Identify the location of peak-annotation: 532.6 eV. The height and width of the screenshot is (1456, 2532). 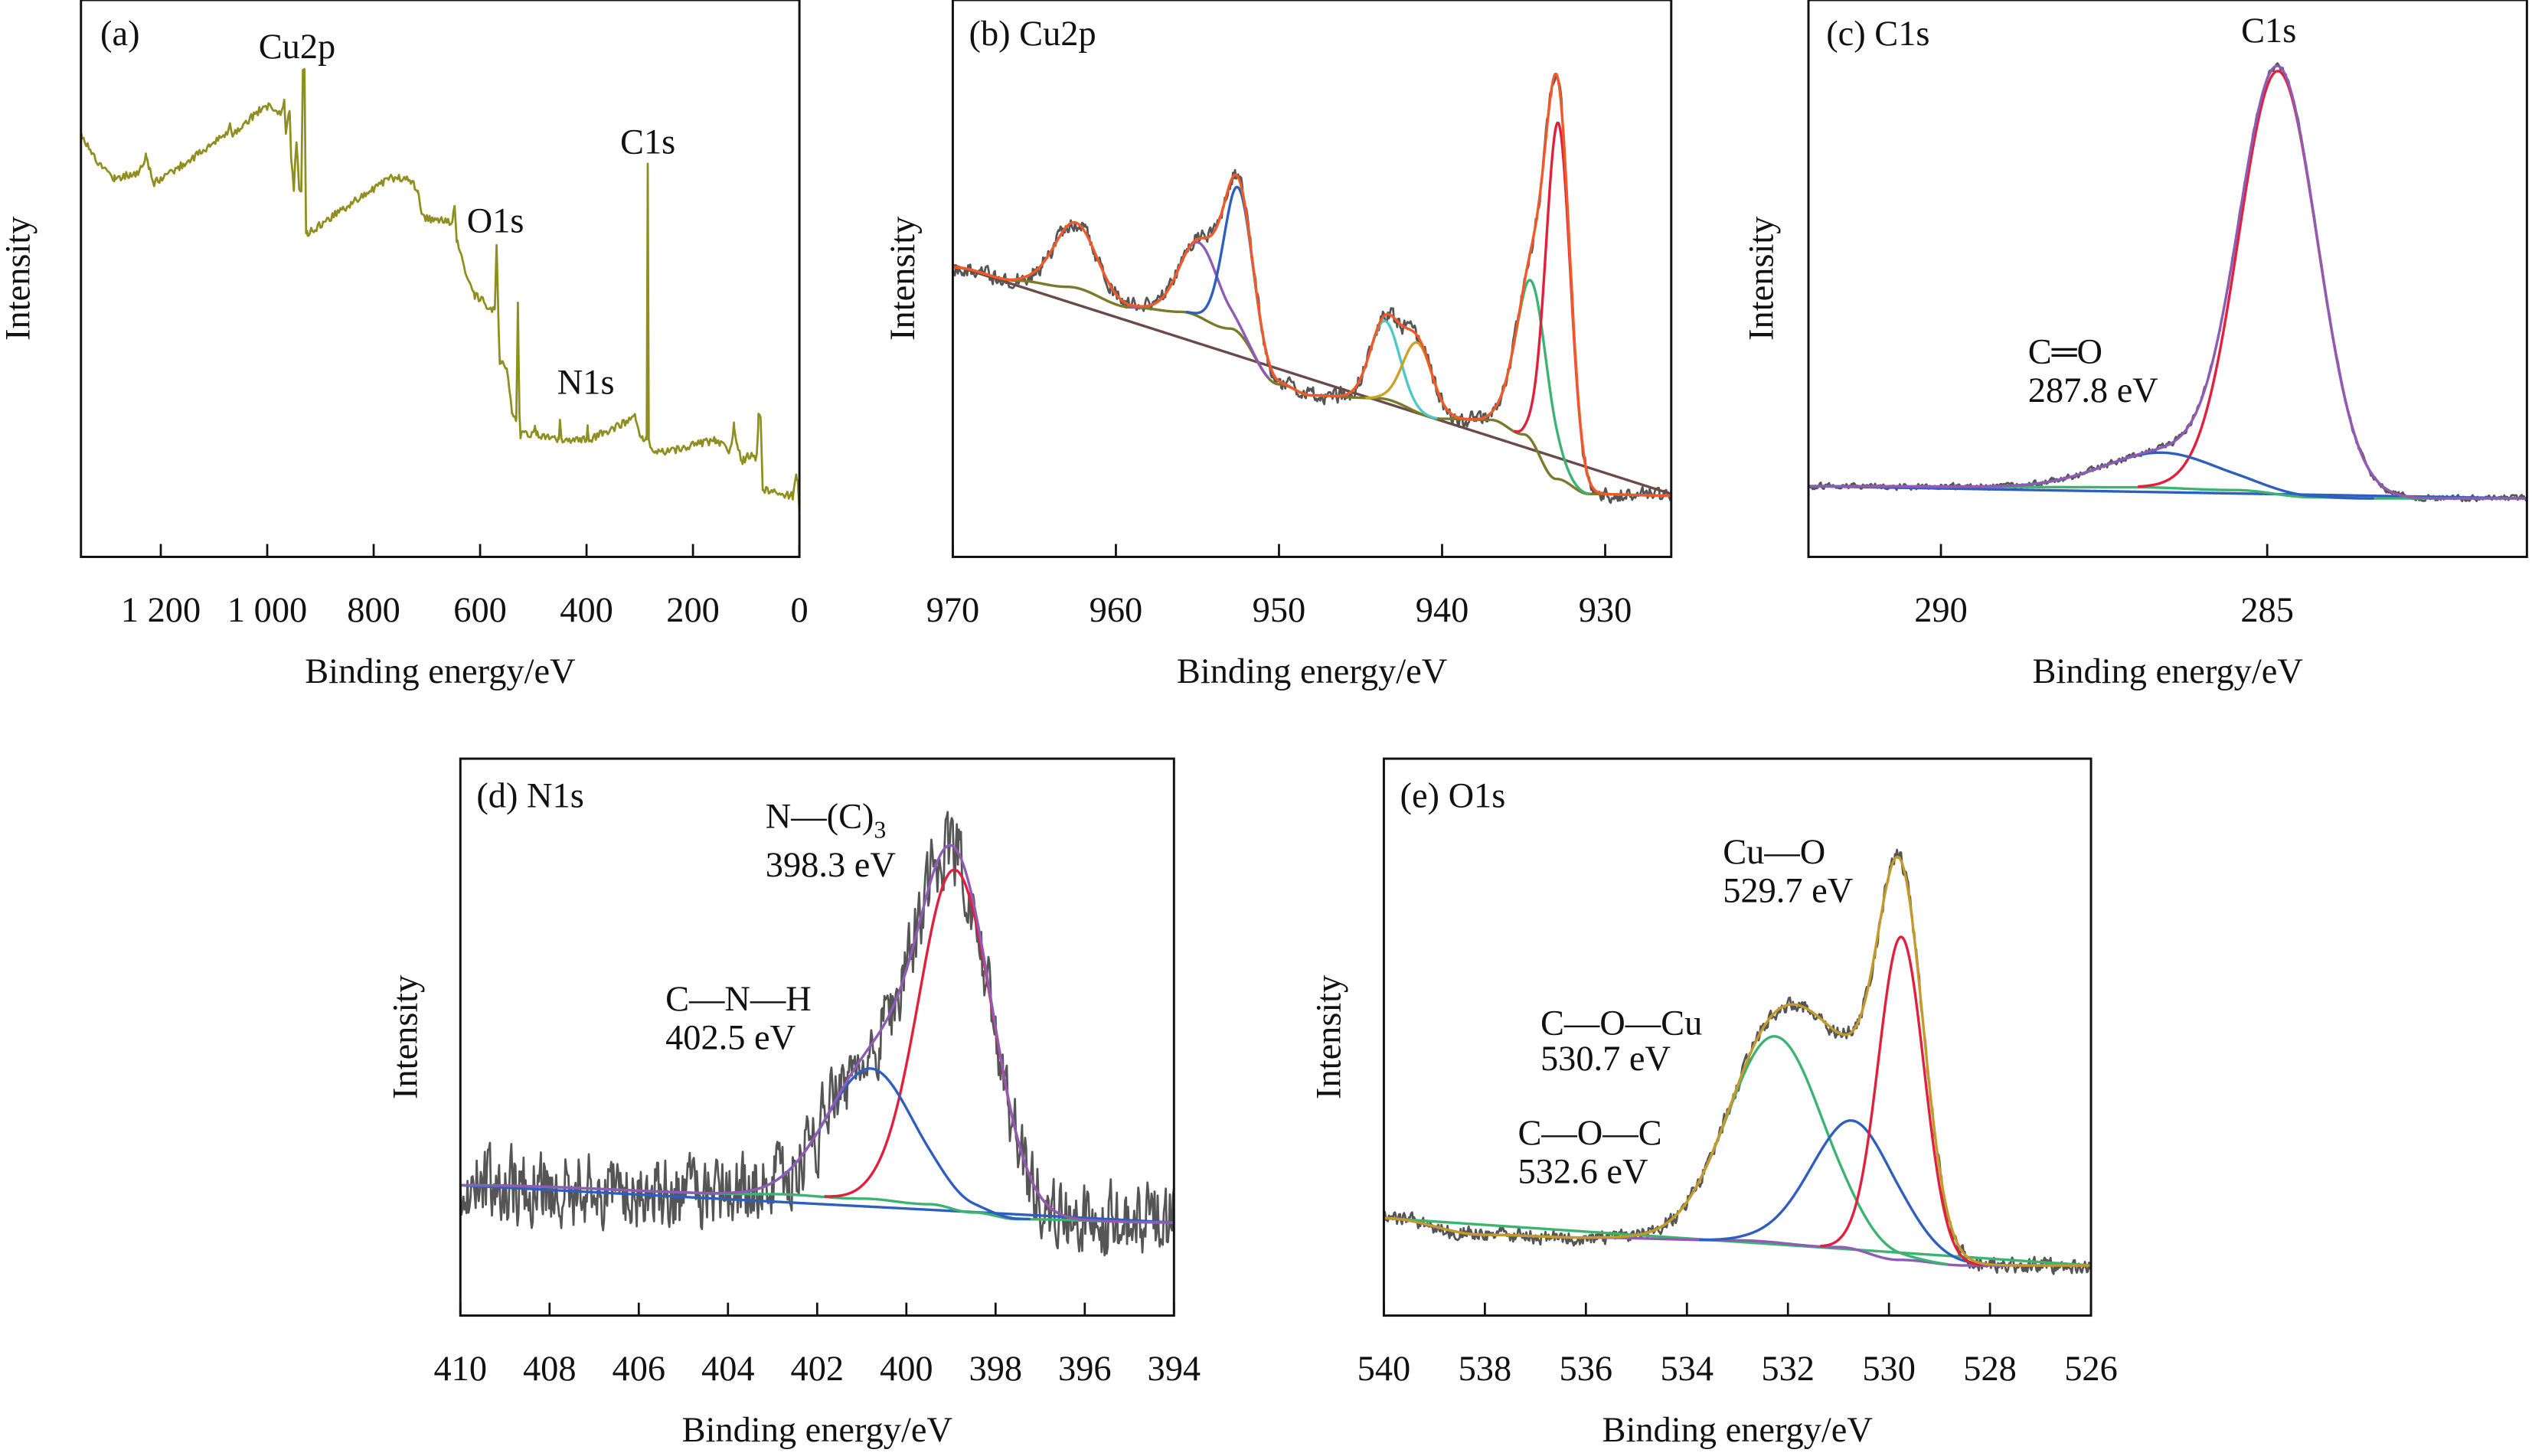
(1583, 1172).